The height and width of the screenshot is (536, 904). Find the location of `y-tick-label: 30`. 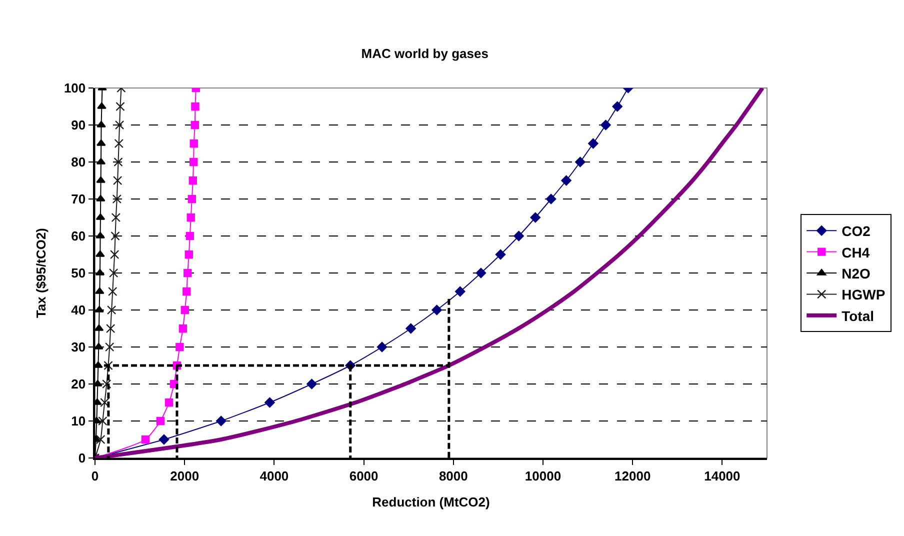

y-tick-label: 30 is located at coordinates (78, 347).